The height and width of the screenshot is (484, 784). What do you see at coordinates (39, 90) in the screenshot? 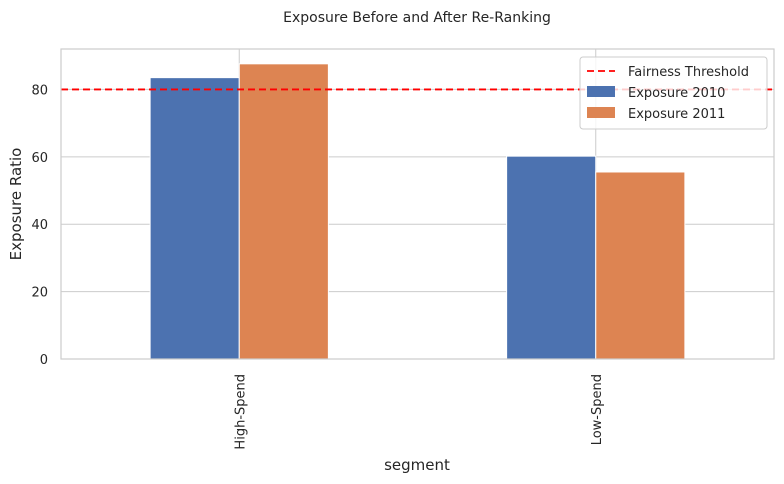
I see `y-tick-label: 80` at bounding box center [39, 90].